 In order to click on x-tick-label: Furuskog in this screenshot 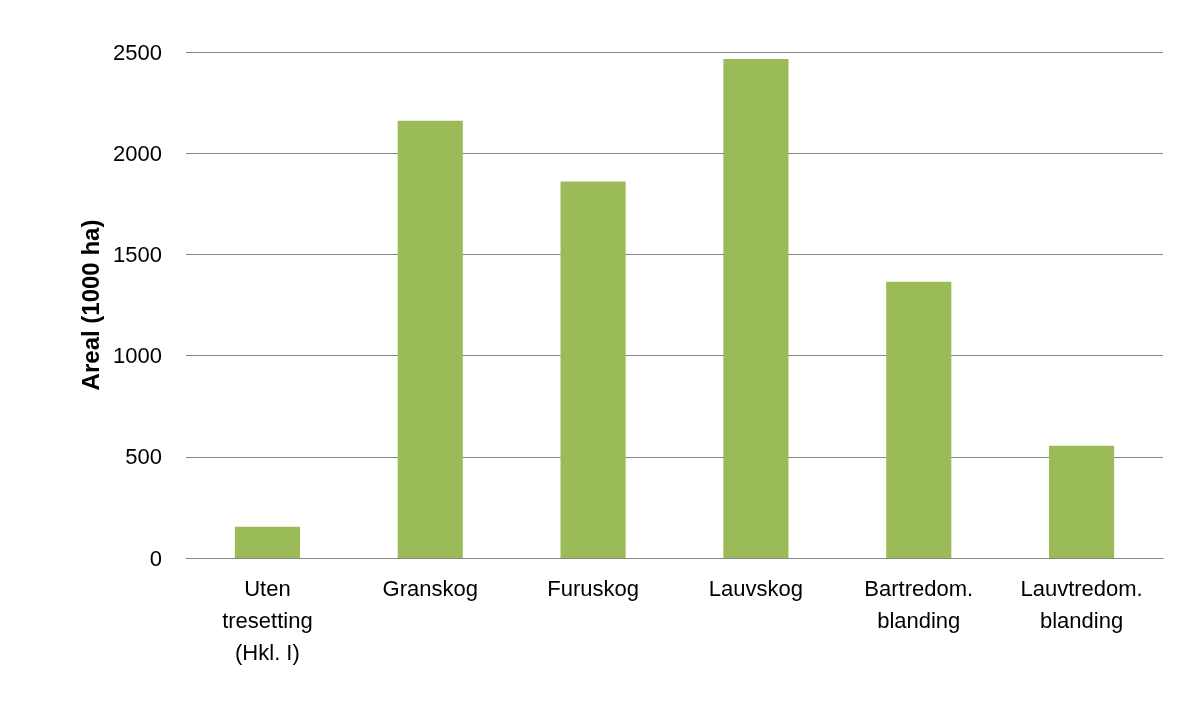, I will do `click(593, 588)`.